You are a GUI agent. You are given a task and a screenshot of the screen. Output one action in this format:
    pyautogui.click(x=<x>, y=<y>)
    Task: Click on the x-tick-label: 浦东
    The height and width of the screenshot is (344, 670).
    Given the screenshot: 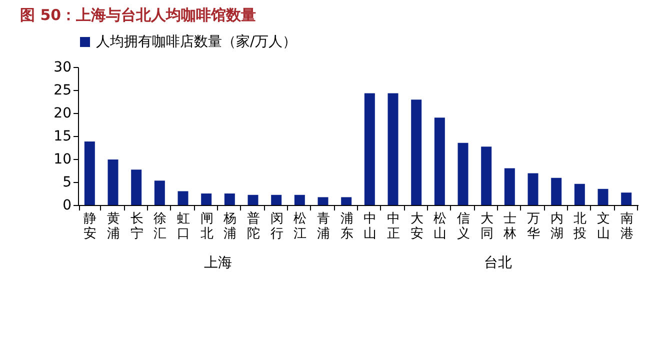 What is the action you would take?
    pyautogui.click(x=347, y=227)
    